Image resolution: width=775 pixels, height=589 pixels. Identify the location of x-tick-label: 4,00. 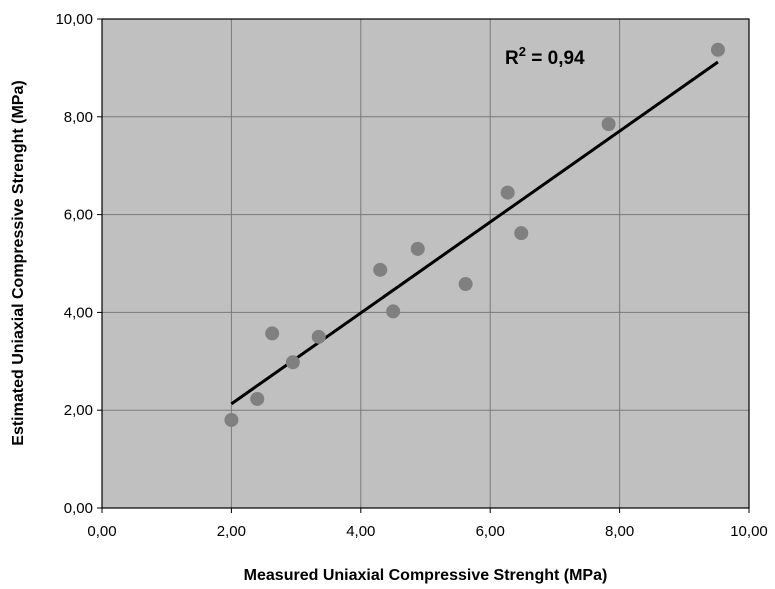
(360, 531).